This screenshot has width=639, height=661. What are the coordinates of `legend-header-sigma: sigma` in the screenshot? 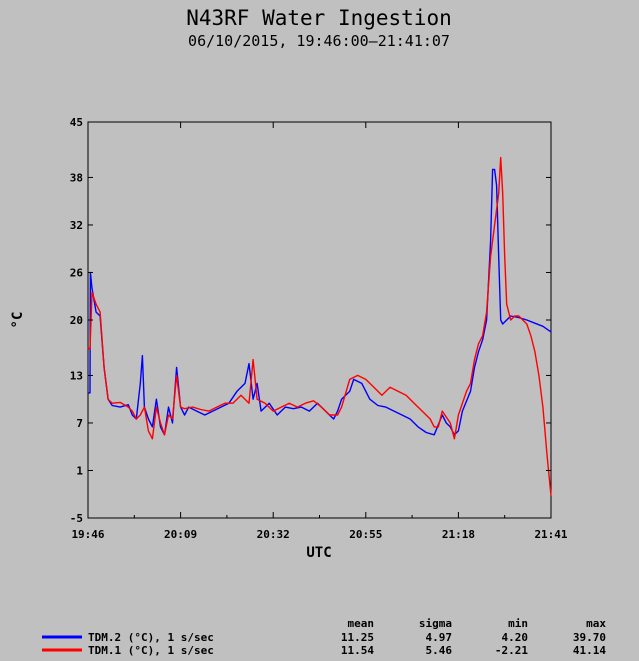 It's located at (435, 623).